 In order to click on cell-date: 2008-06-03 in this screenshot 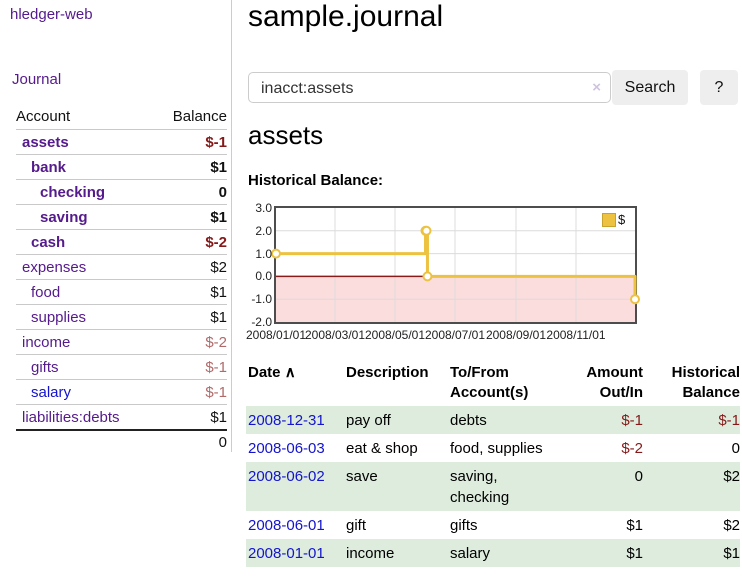, I will do `click(296, 448)`.